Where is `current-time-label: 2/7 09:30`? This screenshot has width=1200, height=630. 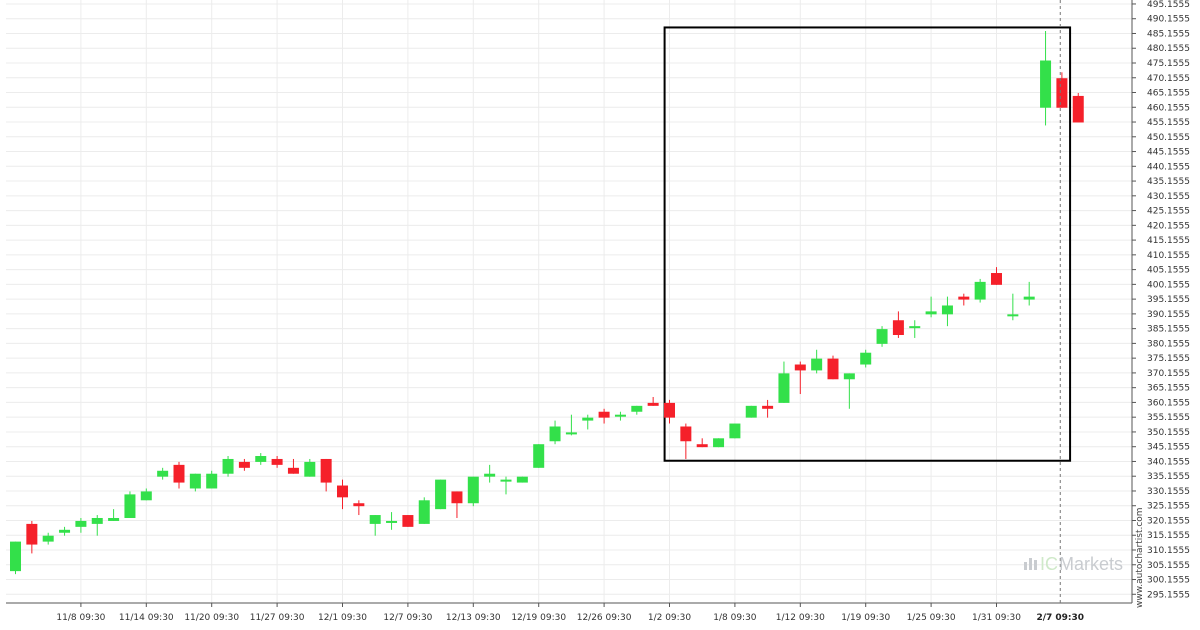 current-time-label: 2/7 09:30 is located at coordinates (1060, 618).